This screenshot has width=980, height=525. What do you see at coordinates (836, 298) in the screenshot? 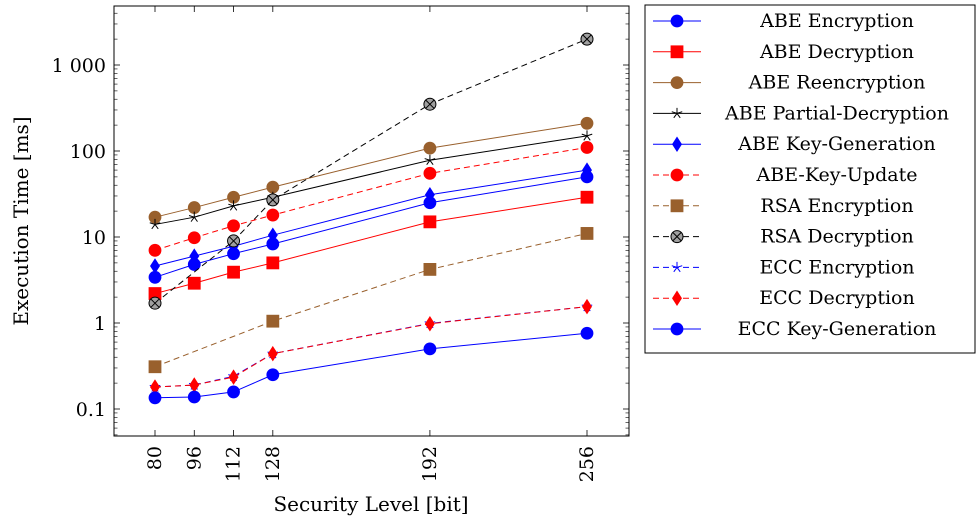
I see `legend-label: ECC Decryption` at bounding box center [836, 298].